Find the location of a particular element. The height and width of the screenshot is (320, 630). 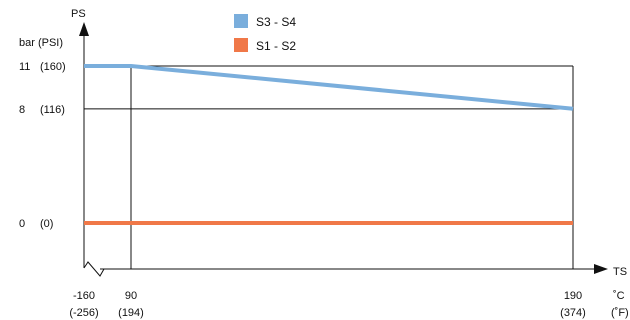

legend-label: S3 - S4 is located at coordinates (276, 22).